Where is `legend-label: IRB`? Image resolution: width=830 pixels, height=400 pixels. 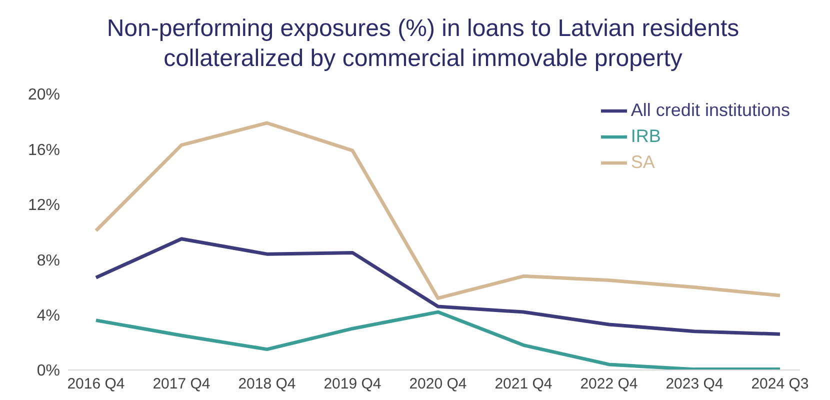
legend-label: IRB is located at coordinates (645, 136).